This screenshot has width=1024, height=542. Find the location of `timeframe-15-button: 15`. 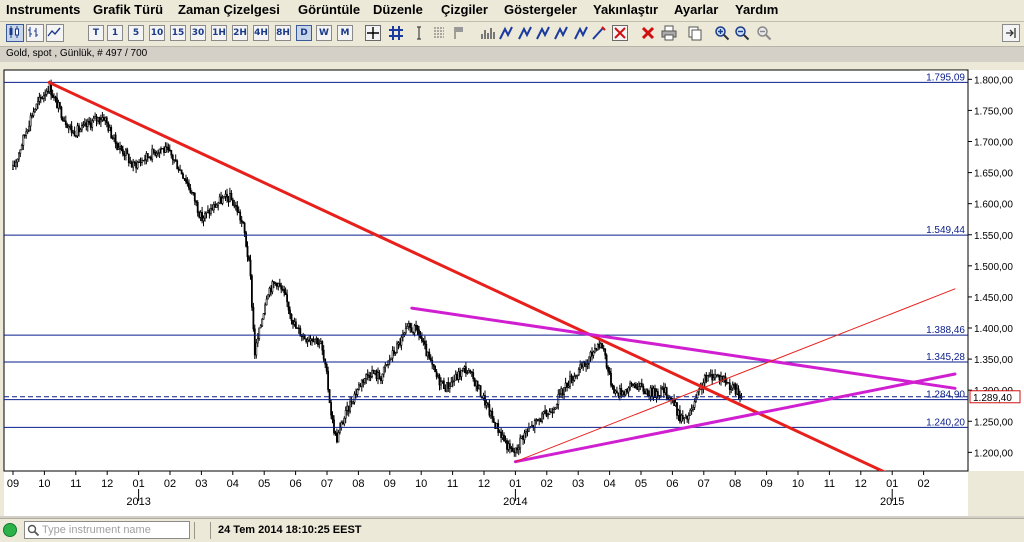

timeframe-15-button: 15 is located at coordinates (178, 33).